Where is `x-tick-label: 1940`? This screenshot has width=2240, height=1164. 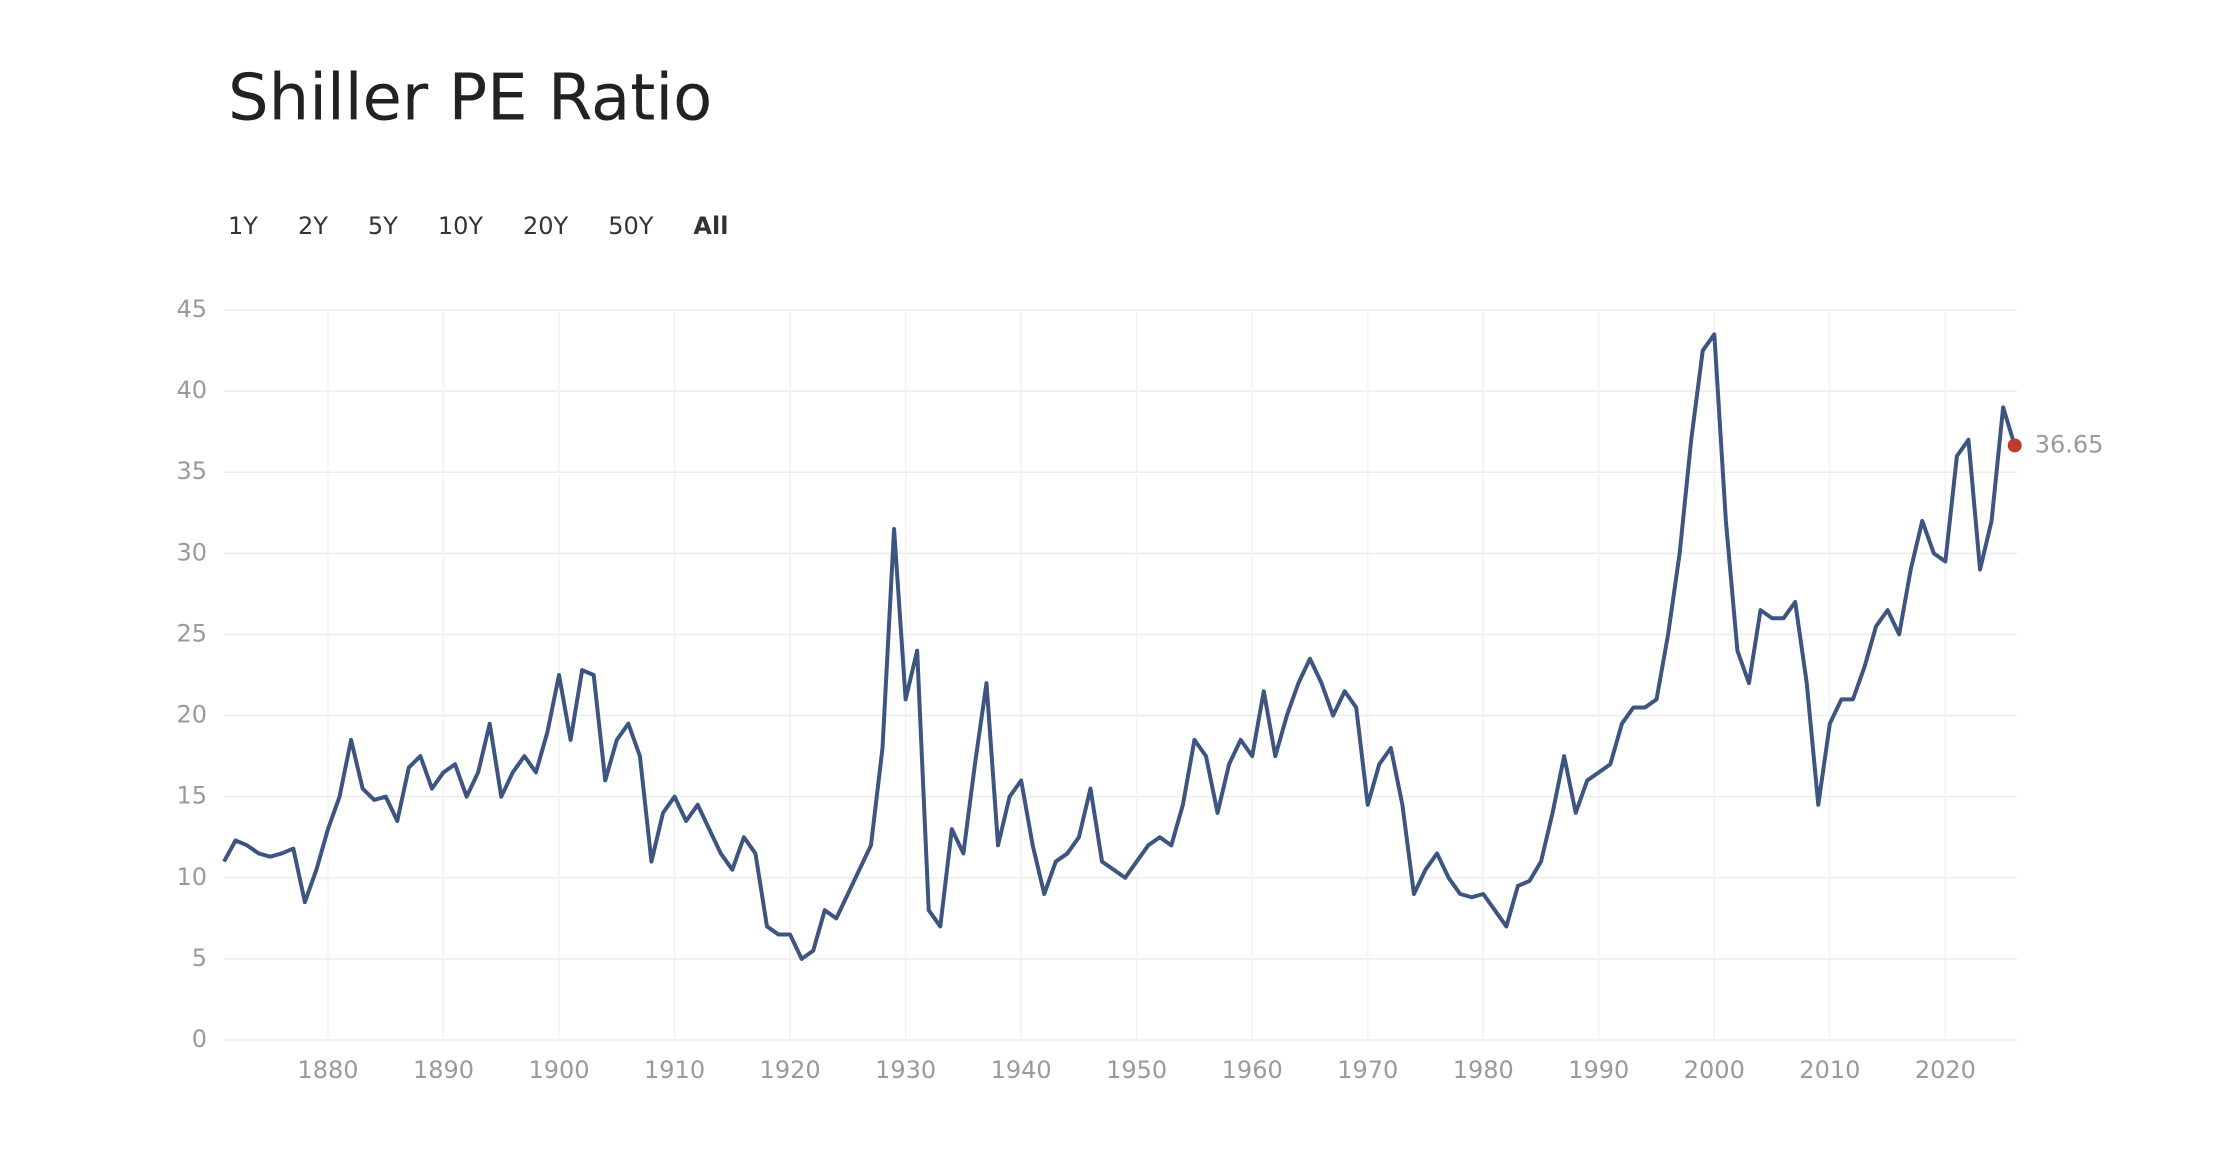 x-tick-label: 1940 is located at coordinates (1021, 1070).